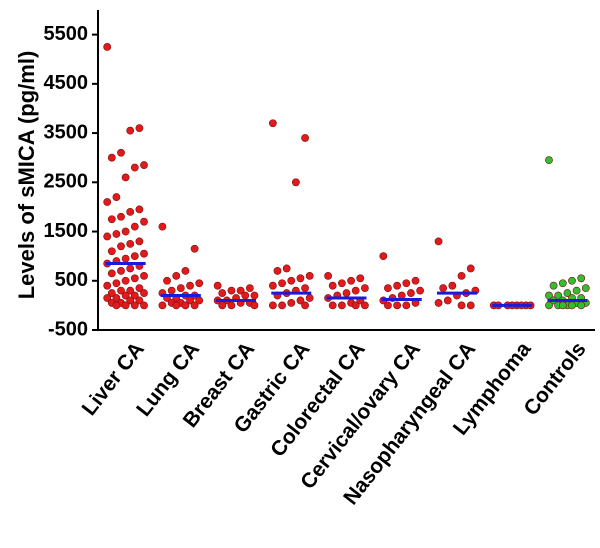  I want to click on y-axis-label: Levels of sMICA (pg/ml), so click(26, 175).